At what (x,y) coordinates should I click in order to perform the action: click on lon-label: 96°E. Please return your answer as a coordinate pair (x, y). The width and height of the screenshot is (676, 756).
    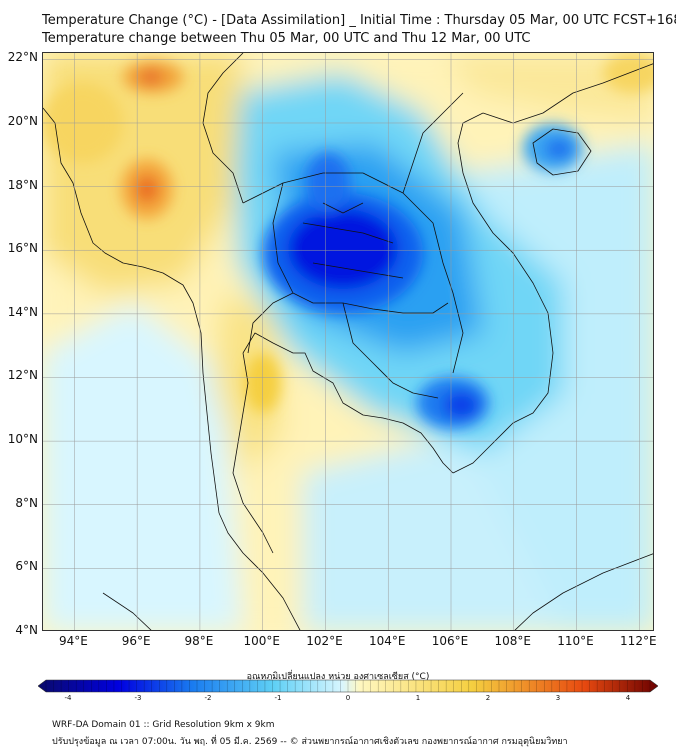
    Looking at the image, I should click on (136, 641).